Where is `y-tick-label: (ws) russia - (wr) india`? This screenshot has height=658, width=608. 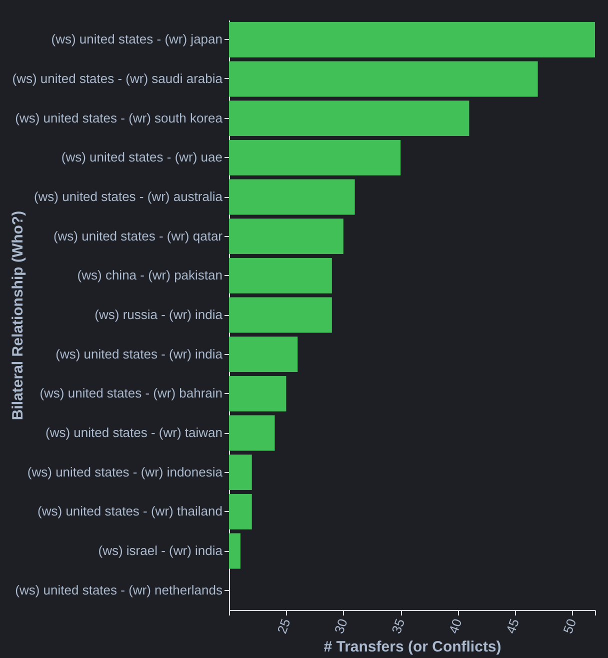 y-tick-label: (ws) russia - (wr) india is located at coordinates (159, 314).